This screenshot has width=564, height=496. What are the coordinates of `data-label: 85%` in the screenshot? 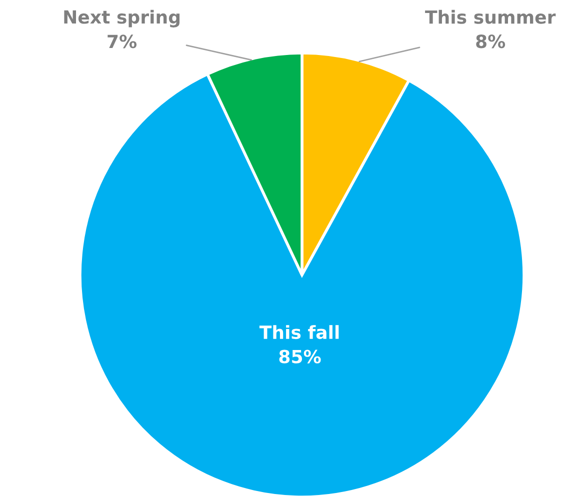 It's located at (300, 357).